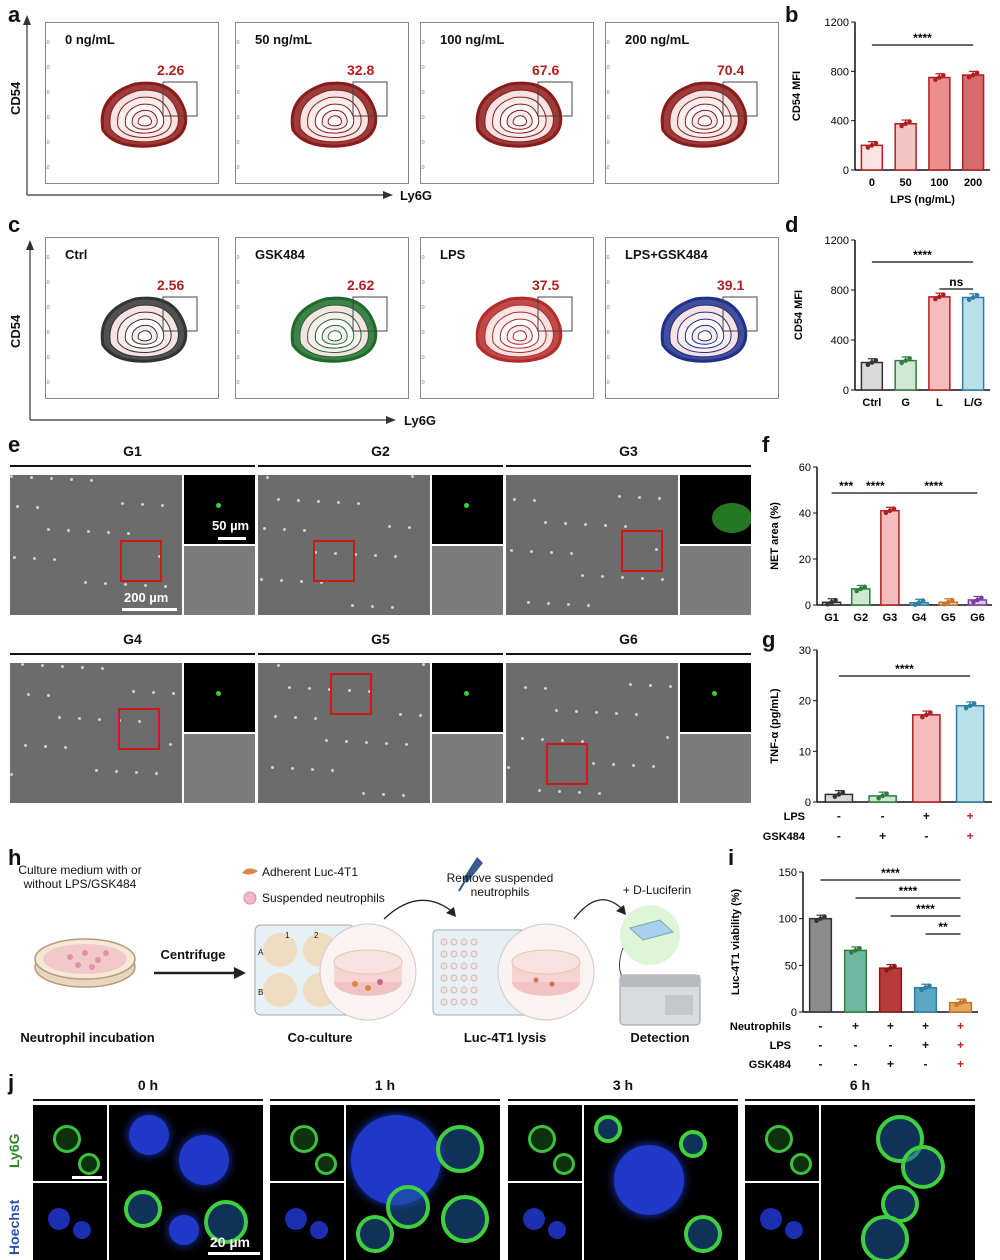  Describe the element at coordinates (361, 70) in the screenshot. I see `gate-percentage: 32.8` at that location.